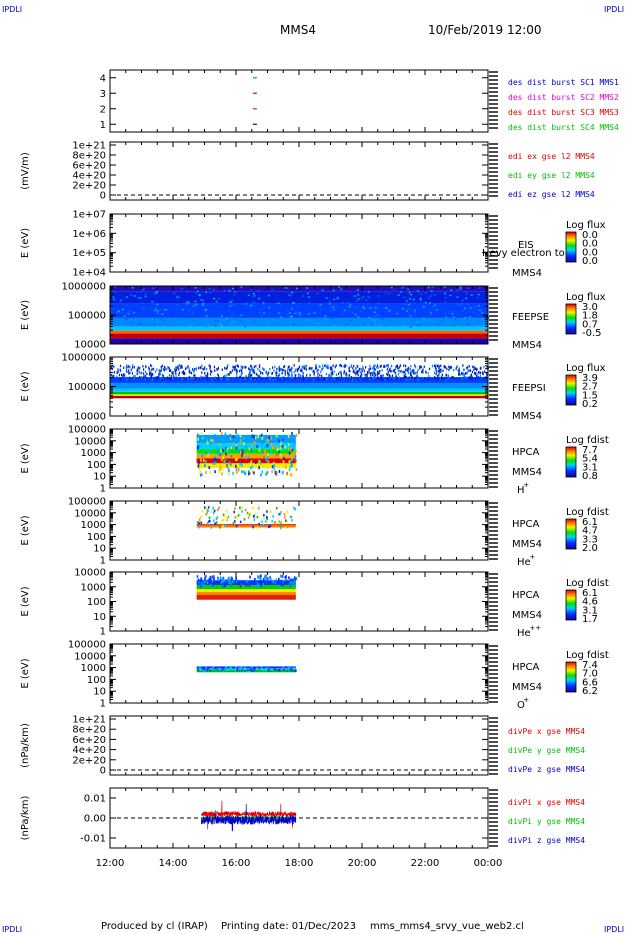  I want to click on colorbar, so click(571, 319).